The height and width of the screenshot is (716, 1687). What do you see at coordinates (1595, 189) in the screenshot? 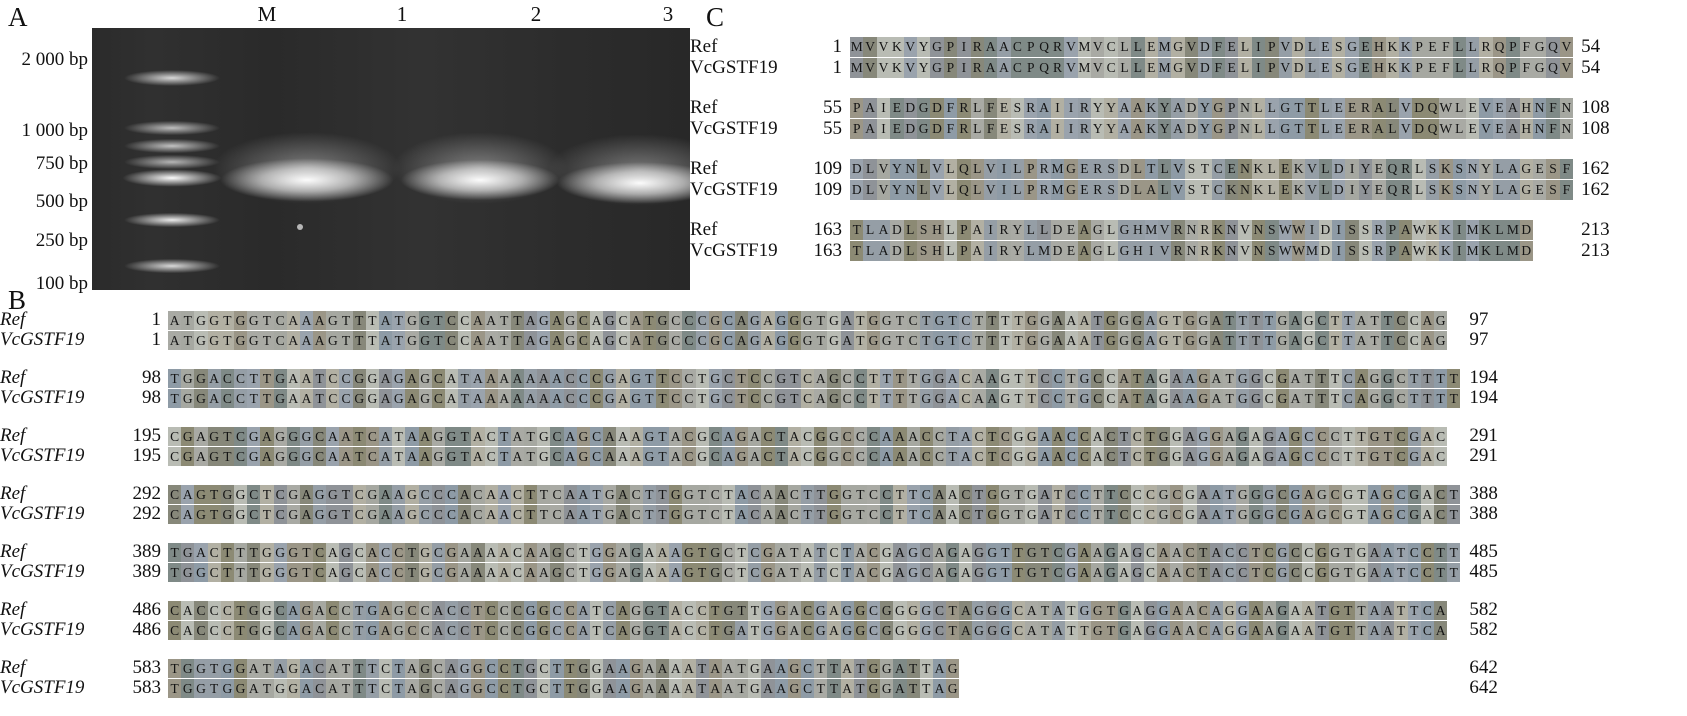
I see `sequence-end-index: 162` at bounding box center [1595, 189].